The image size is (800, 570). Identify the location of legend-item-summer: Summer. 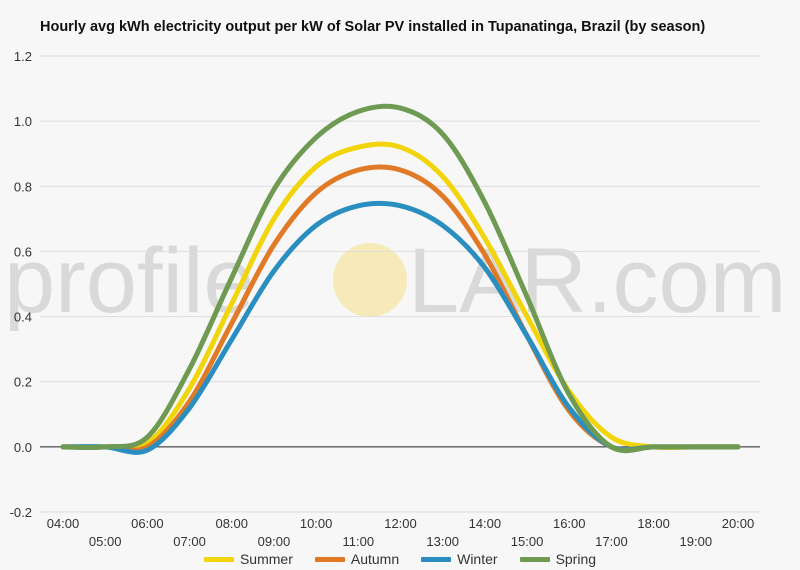
(248, 559).